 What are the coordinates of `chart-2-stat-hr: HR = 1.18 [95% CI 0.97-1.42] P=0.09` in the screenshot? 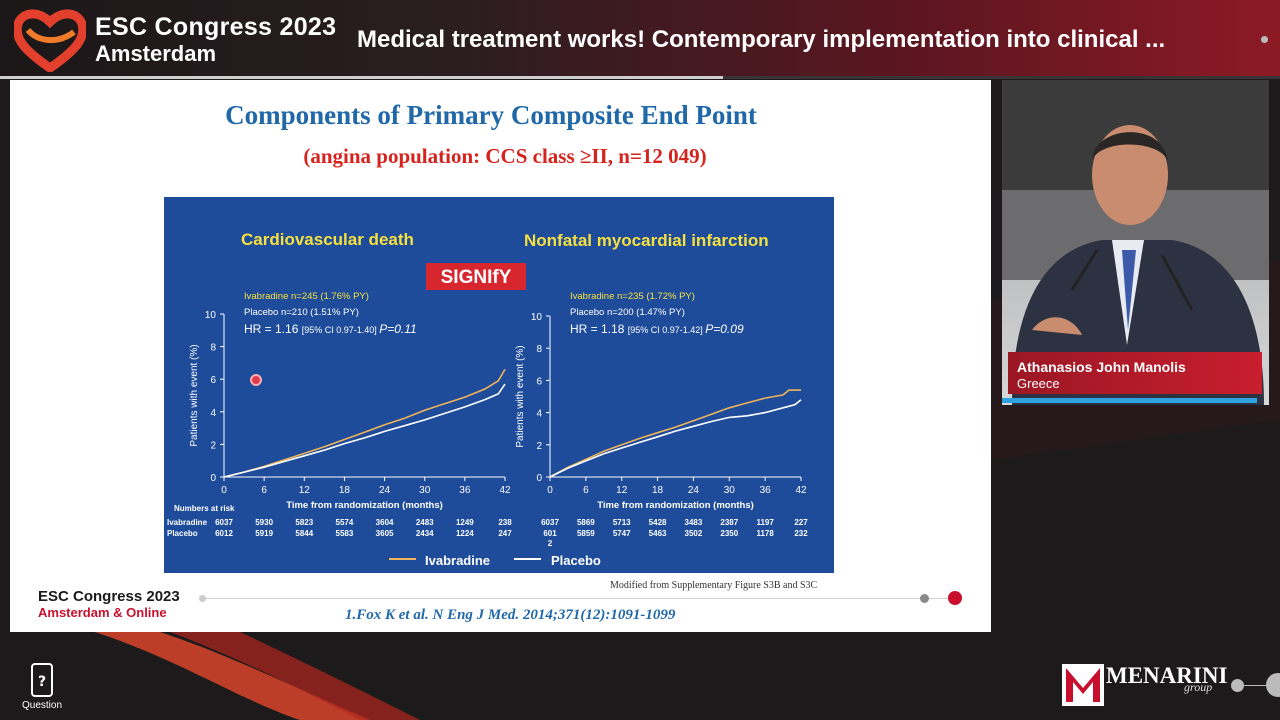 It's located at (657, 329).